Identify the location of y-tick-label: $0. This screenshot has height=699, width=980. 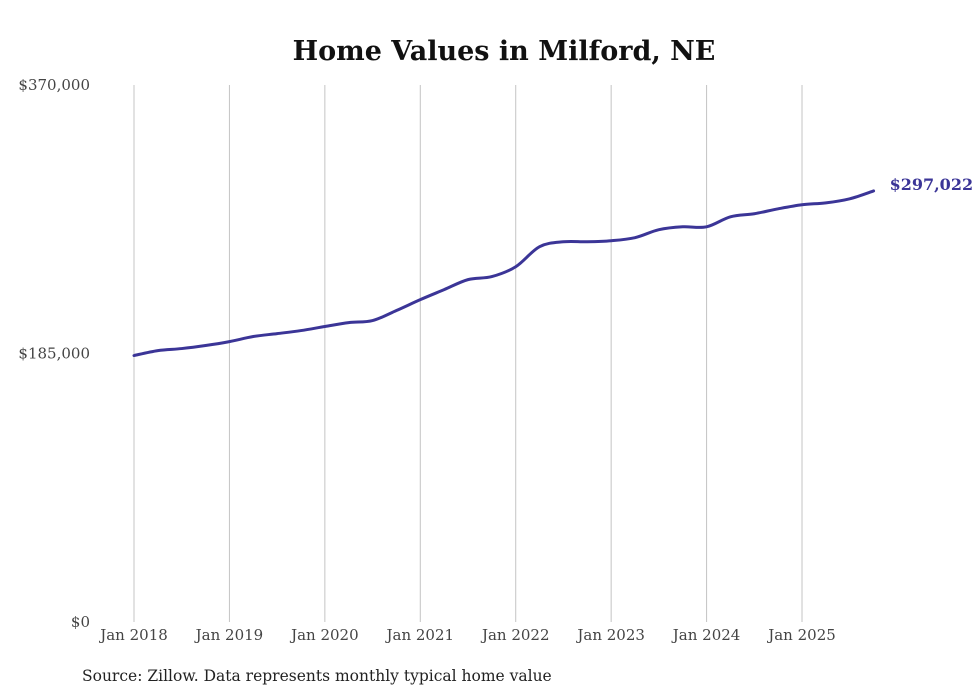
(80, 622).